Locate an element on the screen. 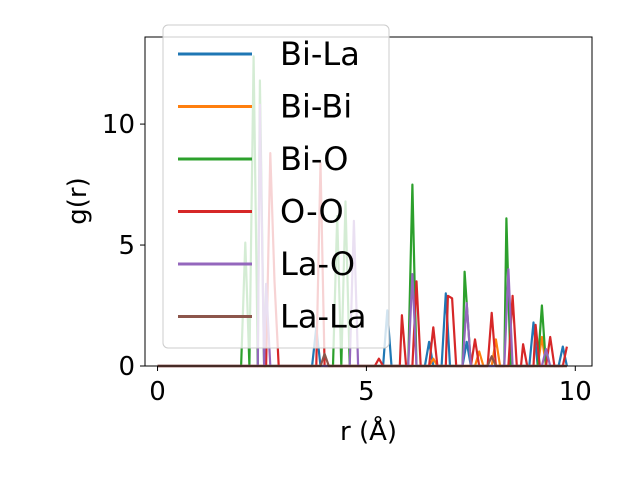 The width and height of the screenshot is (640, 484). y-tick-label: 10 is located at coordinates (118, 125).